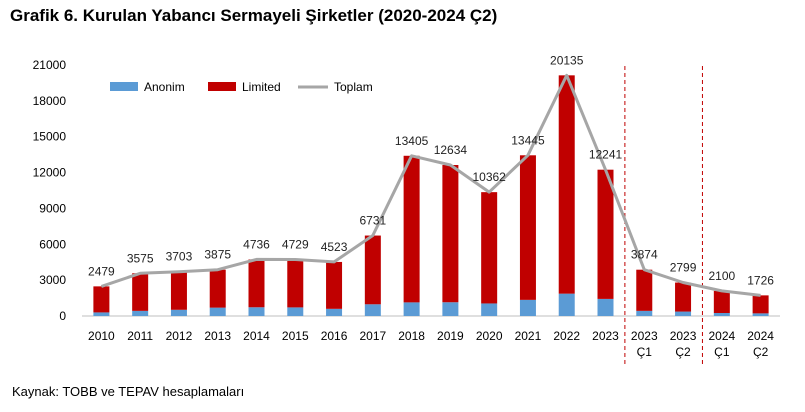 This screenshot has height=412, width=805. Describe the element at coordinates (528, 336) in the screenshot. I see `x-tick-label: 2021` at that location.